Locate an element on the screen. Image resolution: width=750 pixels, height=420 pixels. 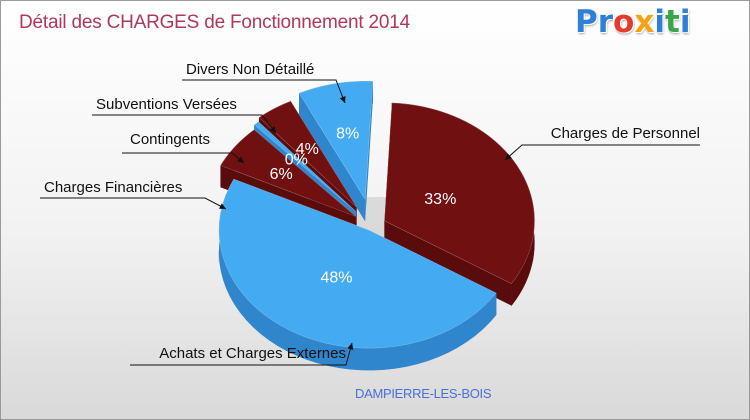
logo-letter: t is located at coordinates (672, 22).